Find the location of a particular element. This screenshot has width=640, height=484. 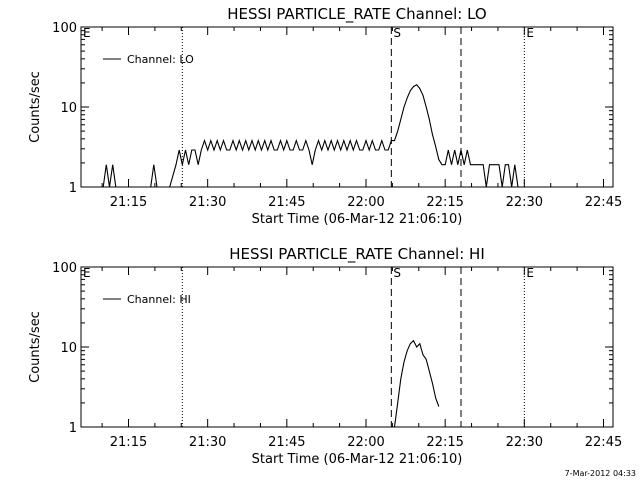

chart-title-1: HESSI PARTICLE_RATE Channel: LO is located at coordinates (356, 14).